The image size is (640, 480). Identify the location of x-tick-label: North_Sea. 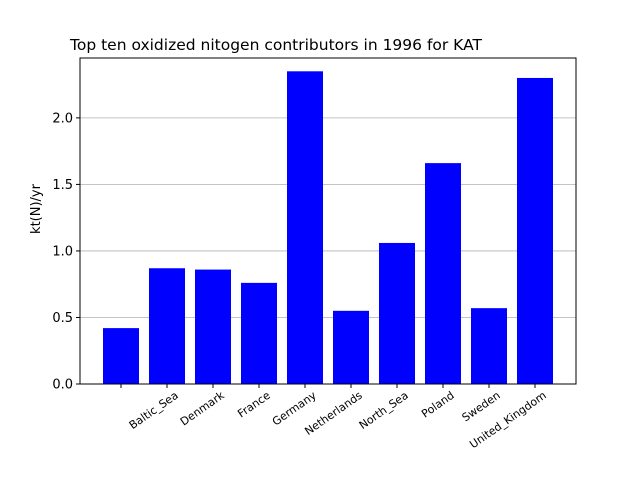
(384, 410).